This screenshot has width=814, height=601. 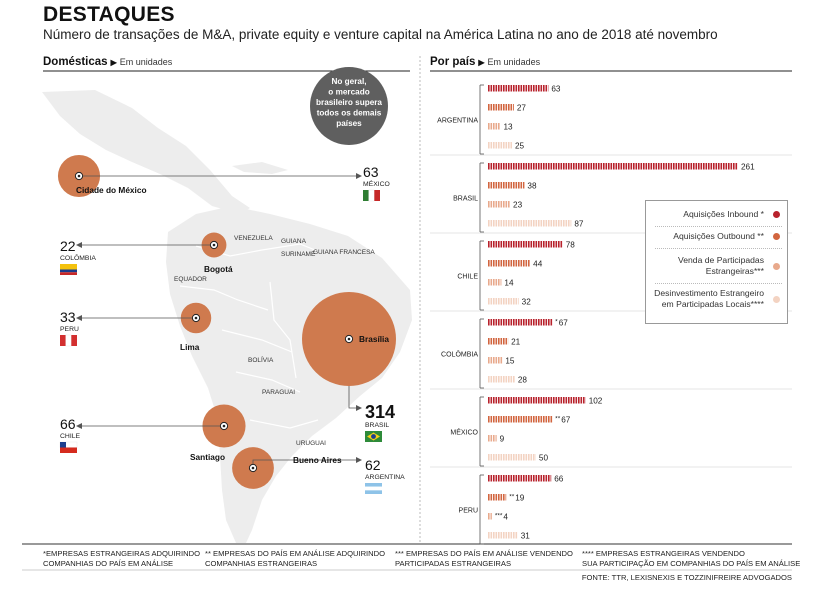 What do you see at coordinates (520, 322) in the screenshot?
I see `bar-colômbia-s1` at bounding box center [520, 322].